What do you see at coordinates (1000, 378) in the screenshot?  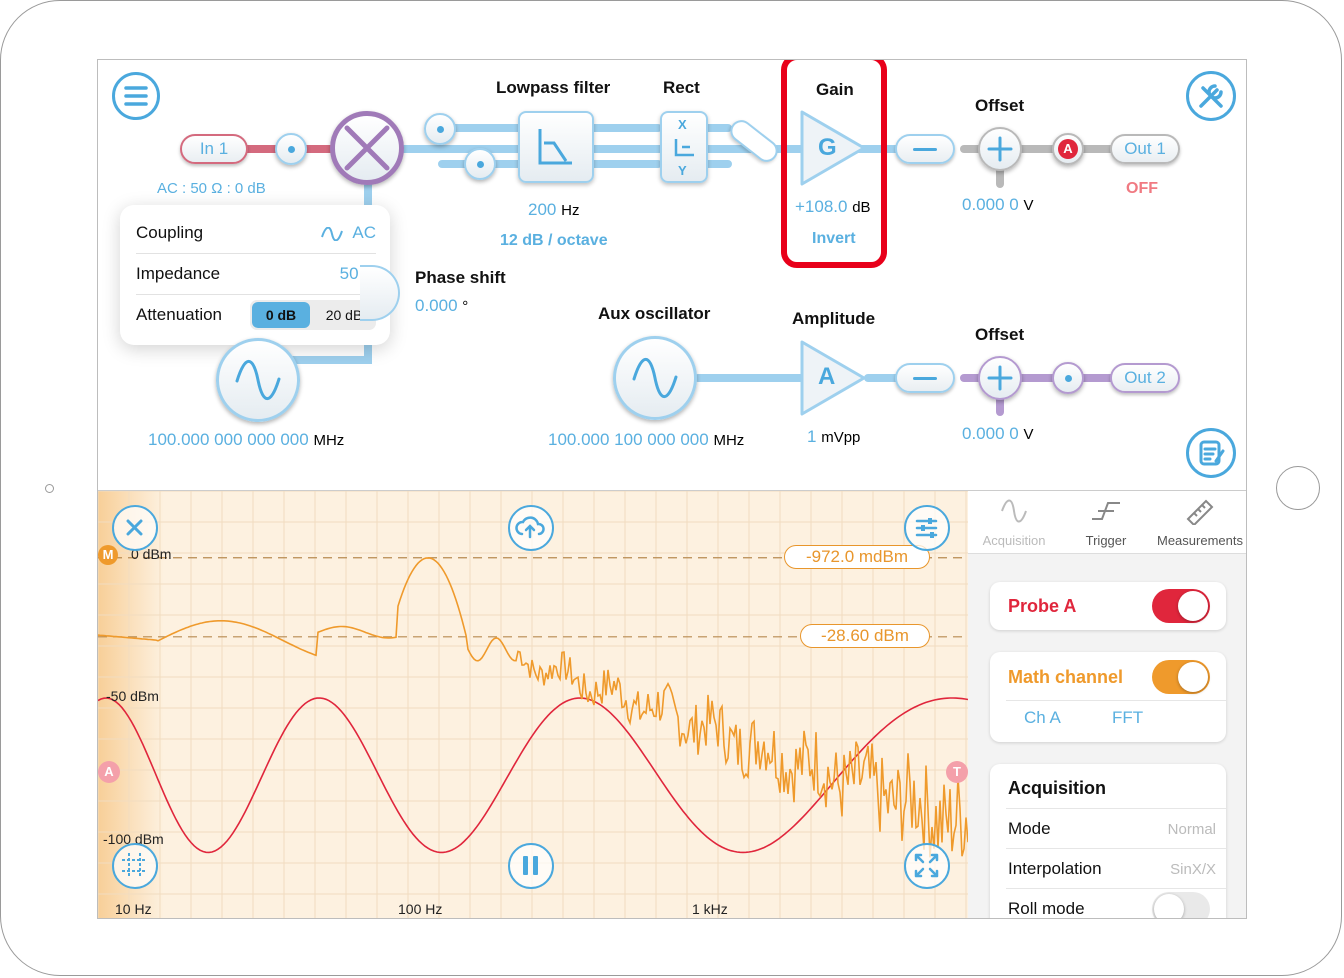 I see `offset2-plus-node` at bounding box center [1000, 378].